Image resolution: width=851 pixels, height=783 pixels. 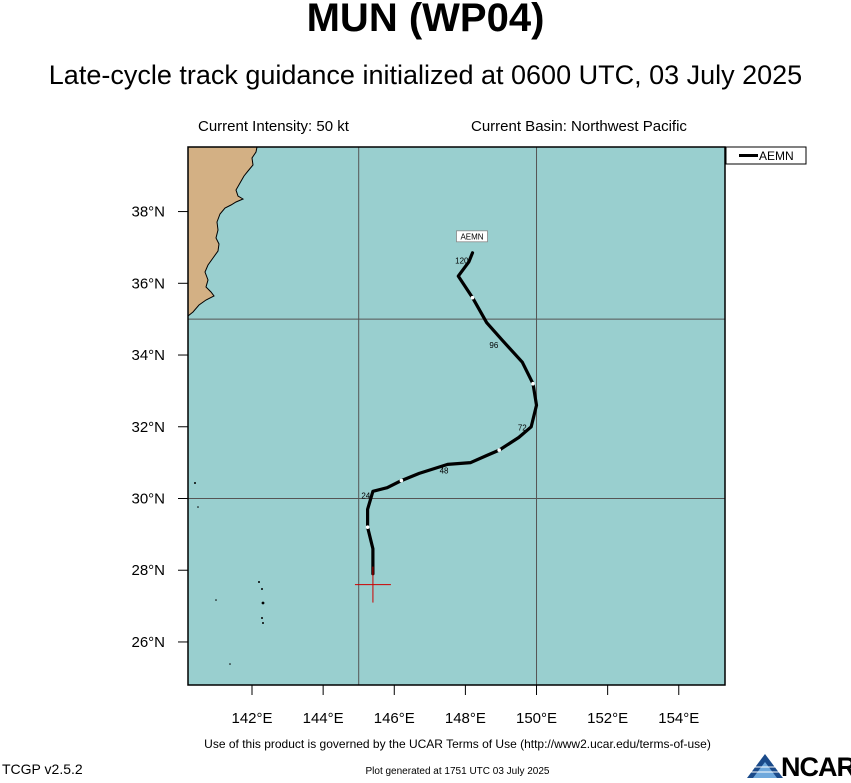 I want to click on track-layer: 24 48 72 96 120 AEMN, so click(x=446, y=416).